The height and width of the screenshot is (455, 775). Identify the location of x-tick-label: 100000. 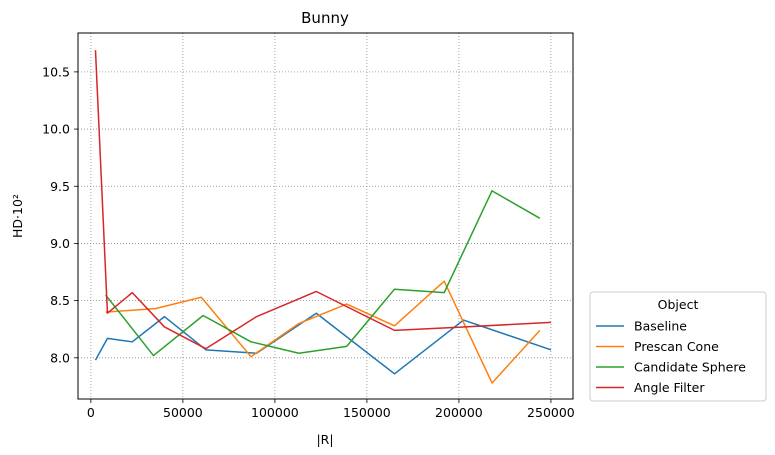
(275, 412).